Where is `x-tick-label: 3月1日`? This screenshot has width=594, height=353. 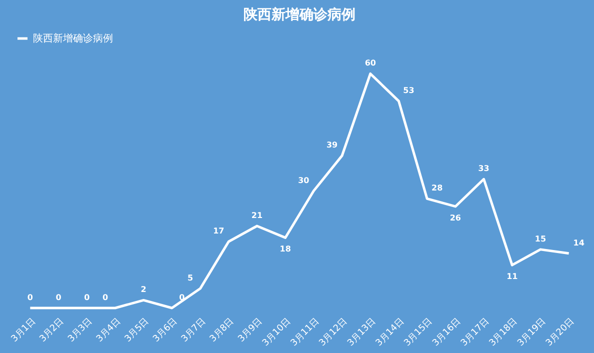
x-tick-label: 3月1日 is located at coordinates (24, 330).